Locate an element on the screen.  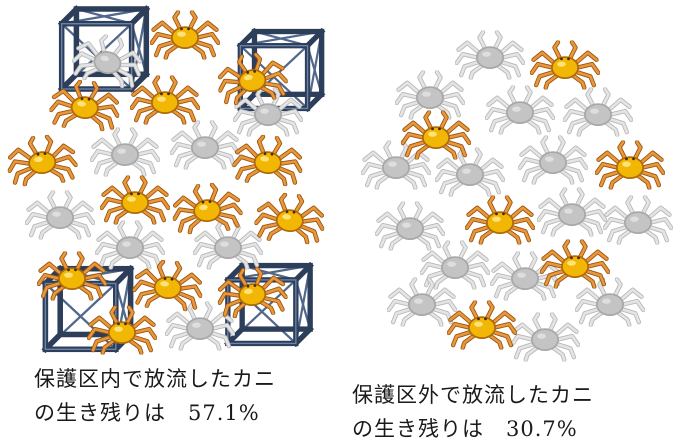
caption-outside-line1: 保護区外で放流したカニ is located at coordinates (473, 395).